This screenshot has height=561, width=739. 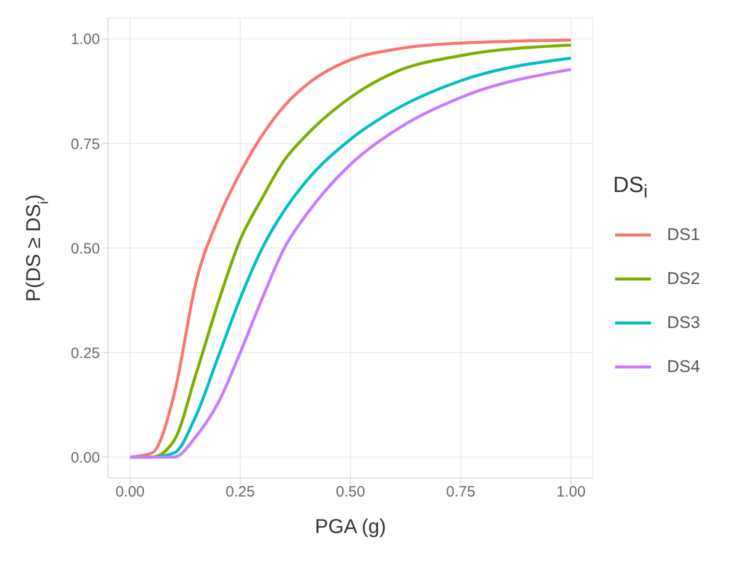 What do you see at coordinates (130, 492) in the screenshot?
I see `x-tick-label: 0.00` at bounding box center [130, 492].